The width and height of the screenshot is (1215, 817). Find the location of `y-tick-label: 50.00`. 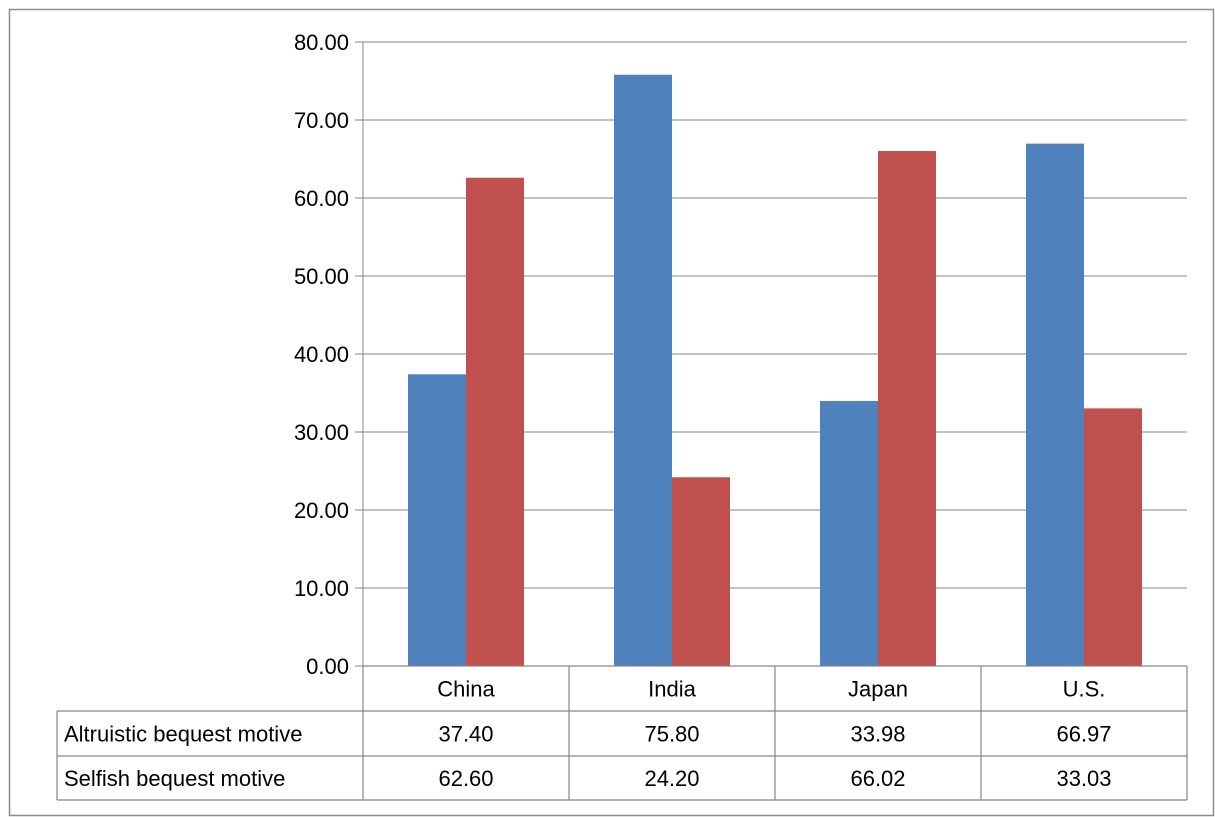

y-tick-label: 50.00 is located at coordinates (321, 276).